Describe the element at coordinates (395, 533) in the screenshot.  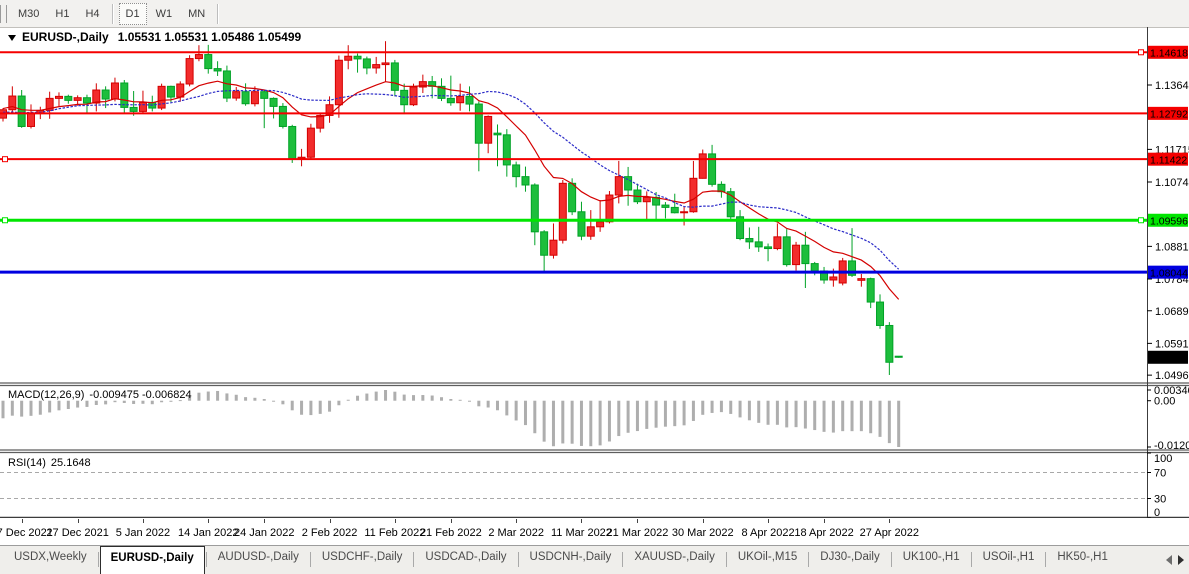
I see `date-label: 11 Feb 2022` at that location.